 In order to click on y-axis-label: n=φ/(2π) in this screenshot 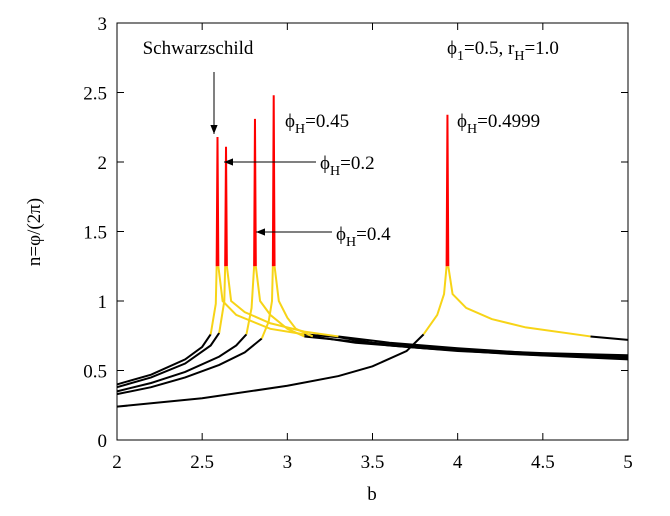, I will do `click(34, 232)`.